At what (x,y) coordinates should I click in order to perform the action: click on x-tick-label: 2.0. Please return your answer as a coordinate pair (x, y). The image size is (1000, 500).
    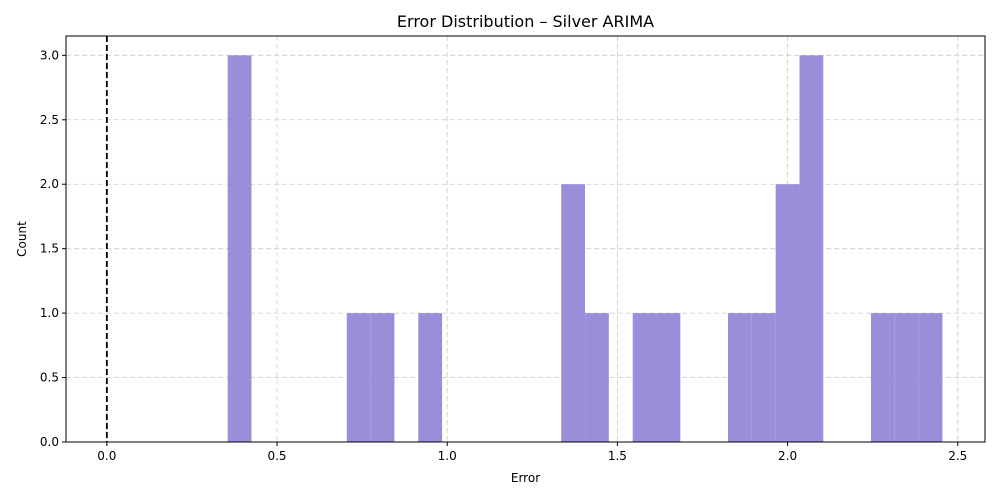
    Looking at the image, I should click on (787, 456).